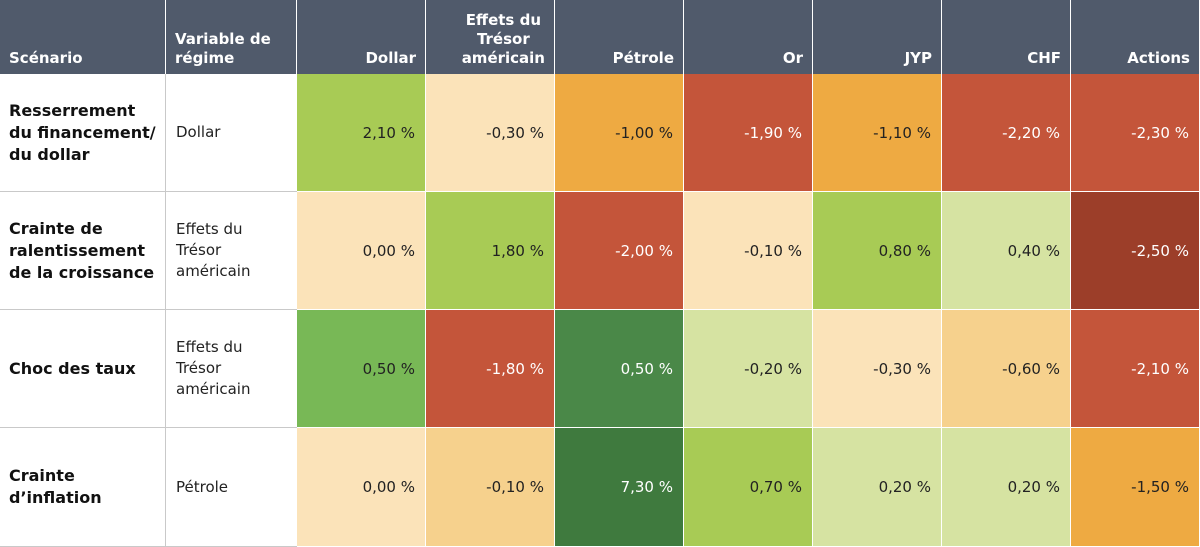  I want to click on heatmap-cell: -2,50 %, so click(1135, 251).